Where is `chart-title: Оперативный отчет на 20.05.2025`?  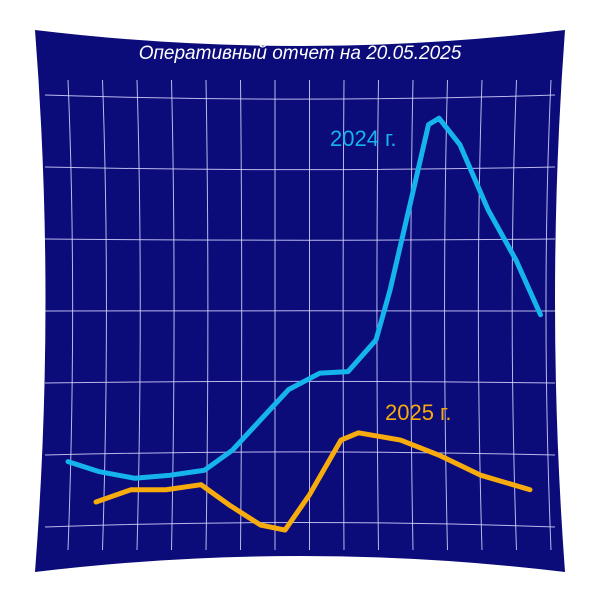
chart-title: Оперативный отчет на 20.05.2025 is located at coordinates (300, 53).